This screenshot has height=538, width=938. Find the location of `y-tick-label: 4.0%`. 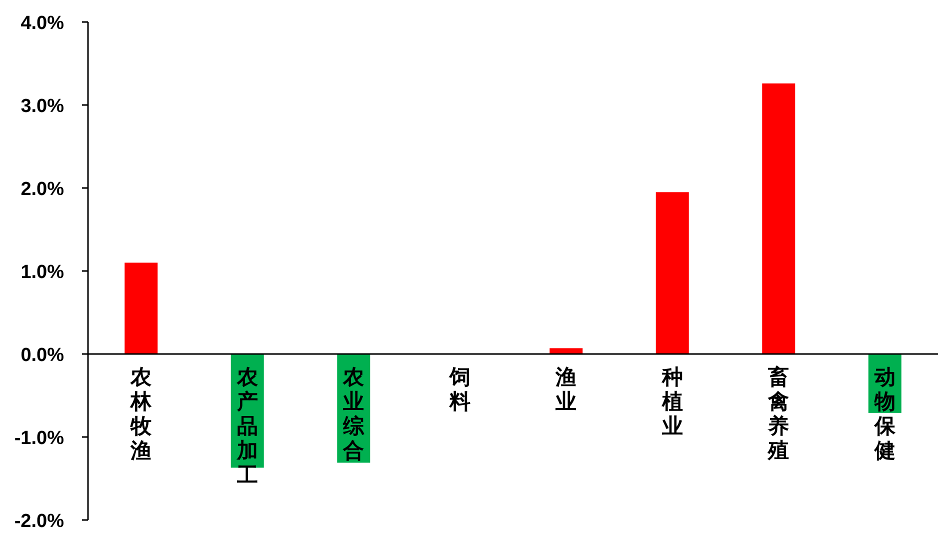

y-tick-label: 4.0% is located at coordinates (42, 23).